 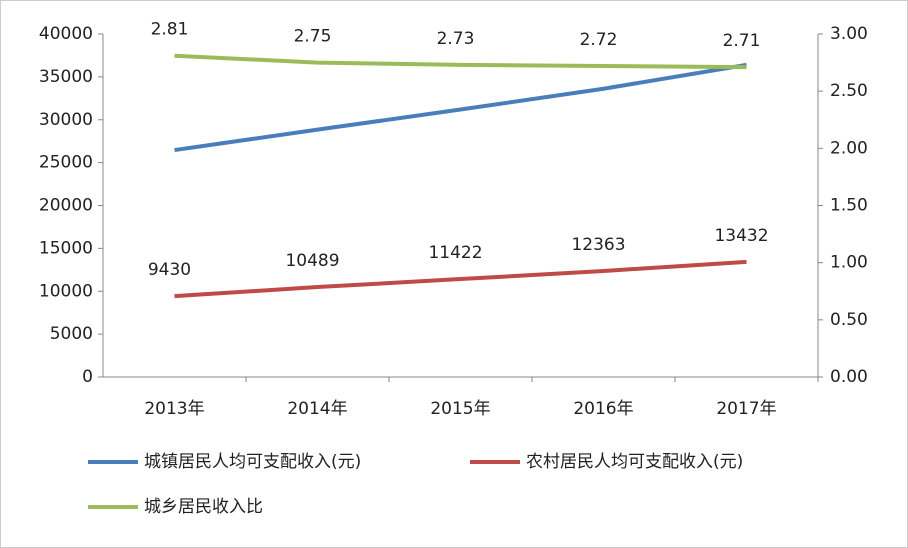 I want to click on legend-label: 农村居民人均可支配收入(元), so click(x=634, y=462).